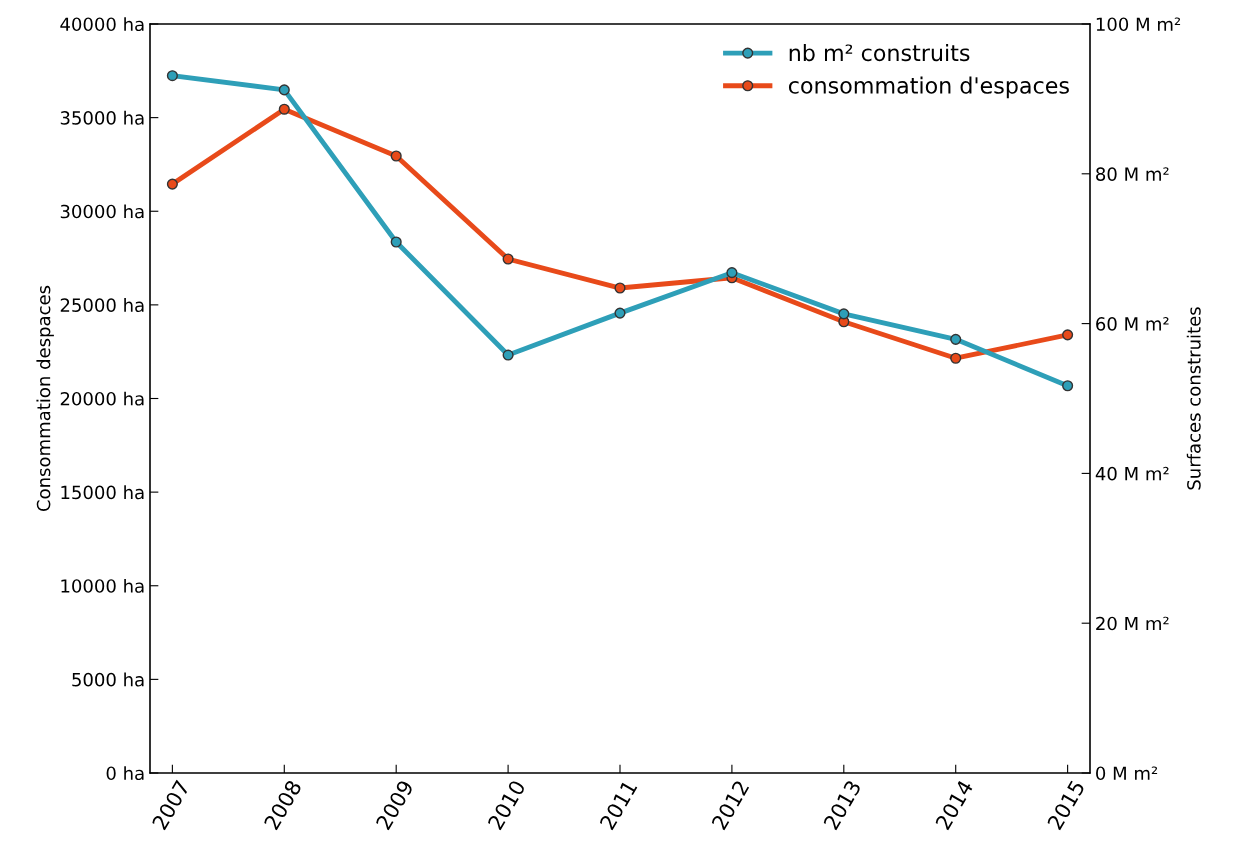 This screenshot has height=843, width=1240. Describe the element at coordinates (108, 679) in the screenshot. I see `y-tick-label: 5000 ha` at that location.